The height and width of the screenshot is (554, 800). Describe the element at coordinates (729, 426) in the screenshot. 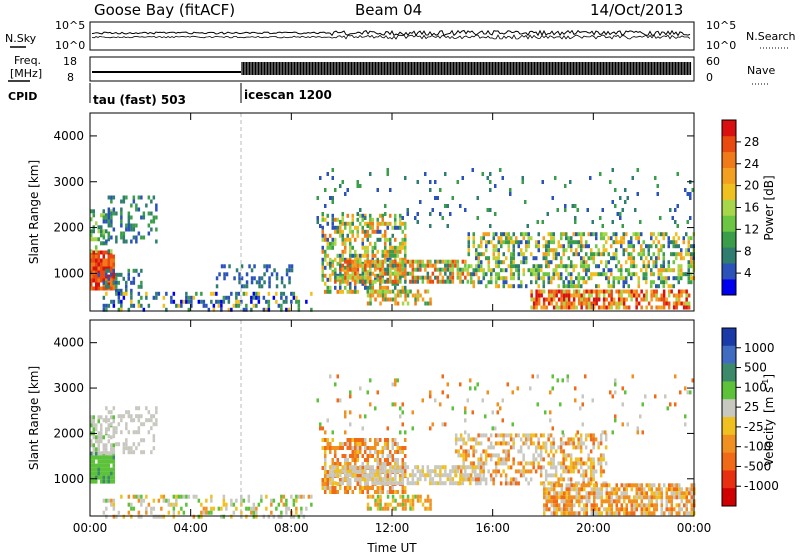

I see `colorbar-swatch` at that location.